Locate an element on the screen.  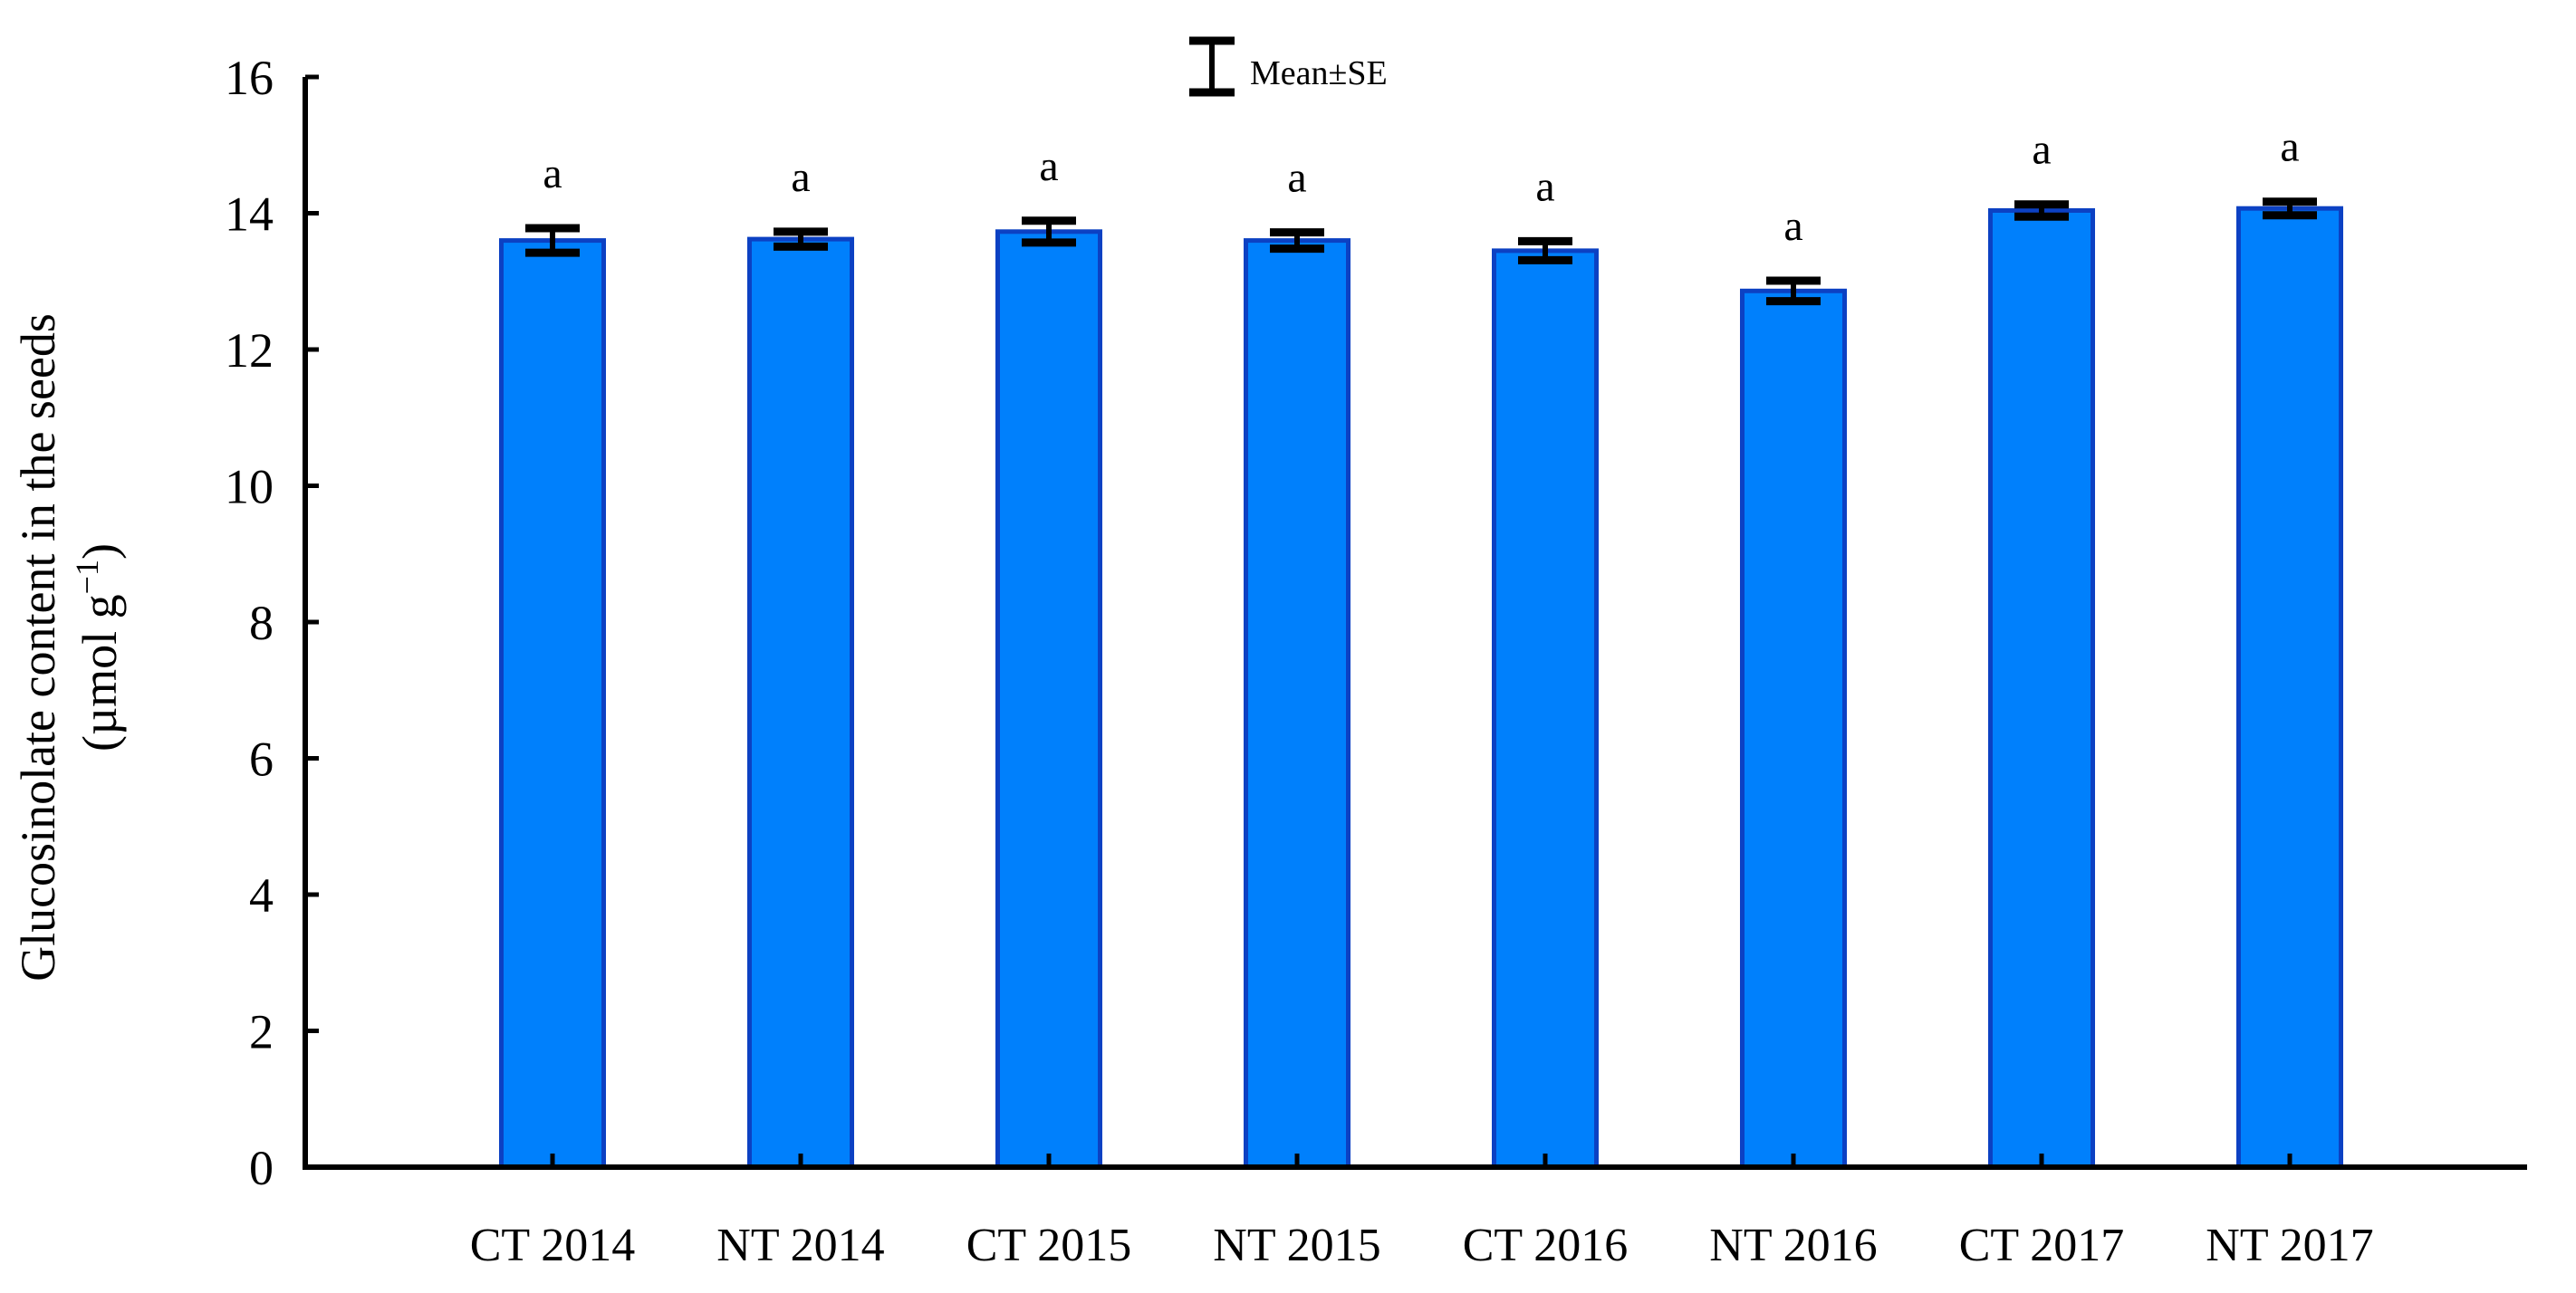
y-tick-label: 8 is located at coordinates (261, 623).